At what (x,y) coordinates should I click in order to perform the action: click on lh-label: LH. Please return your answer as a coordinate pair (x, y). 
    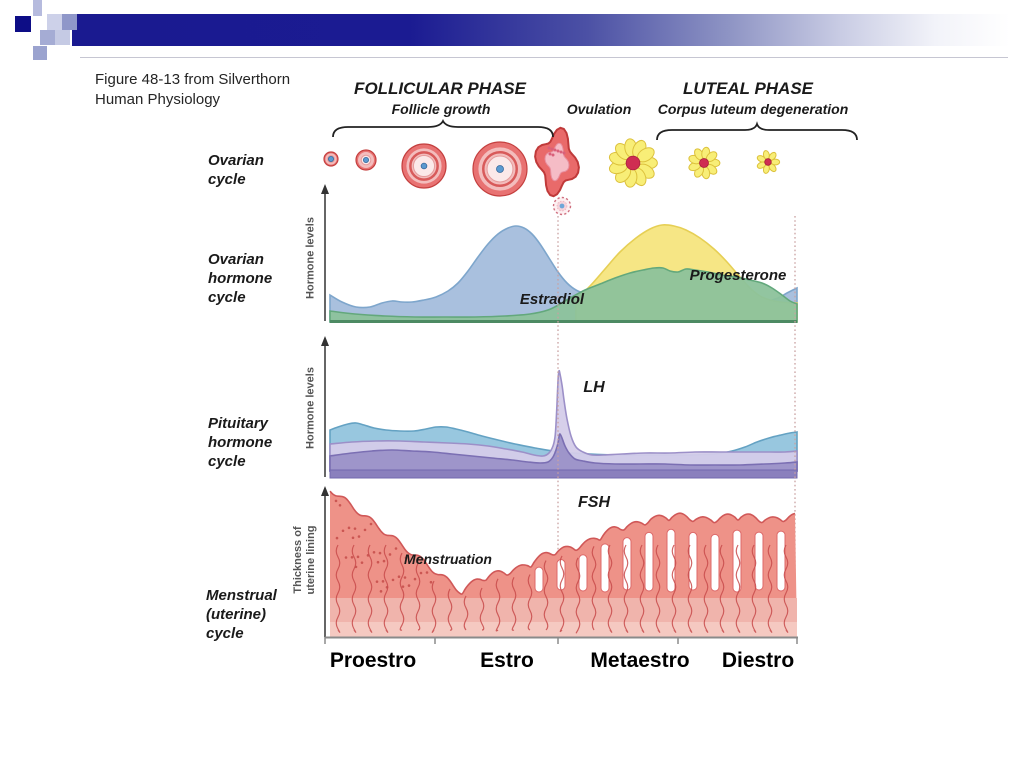
    Looking at the image, I should click on (594, 387).